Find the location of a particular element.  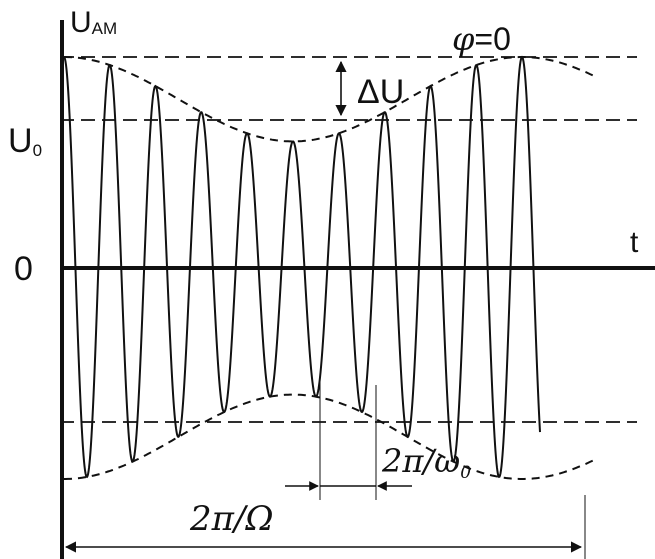

upper-envelope is located at coordinates (330, 99).